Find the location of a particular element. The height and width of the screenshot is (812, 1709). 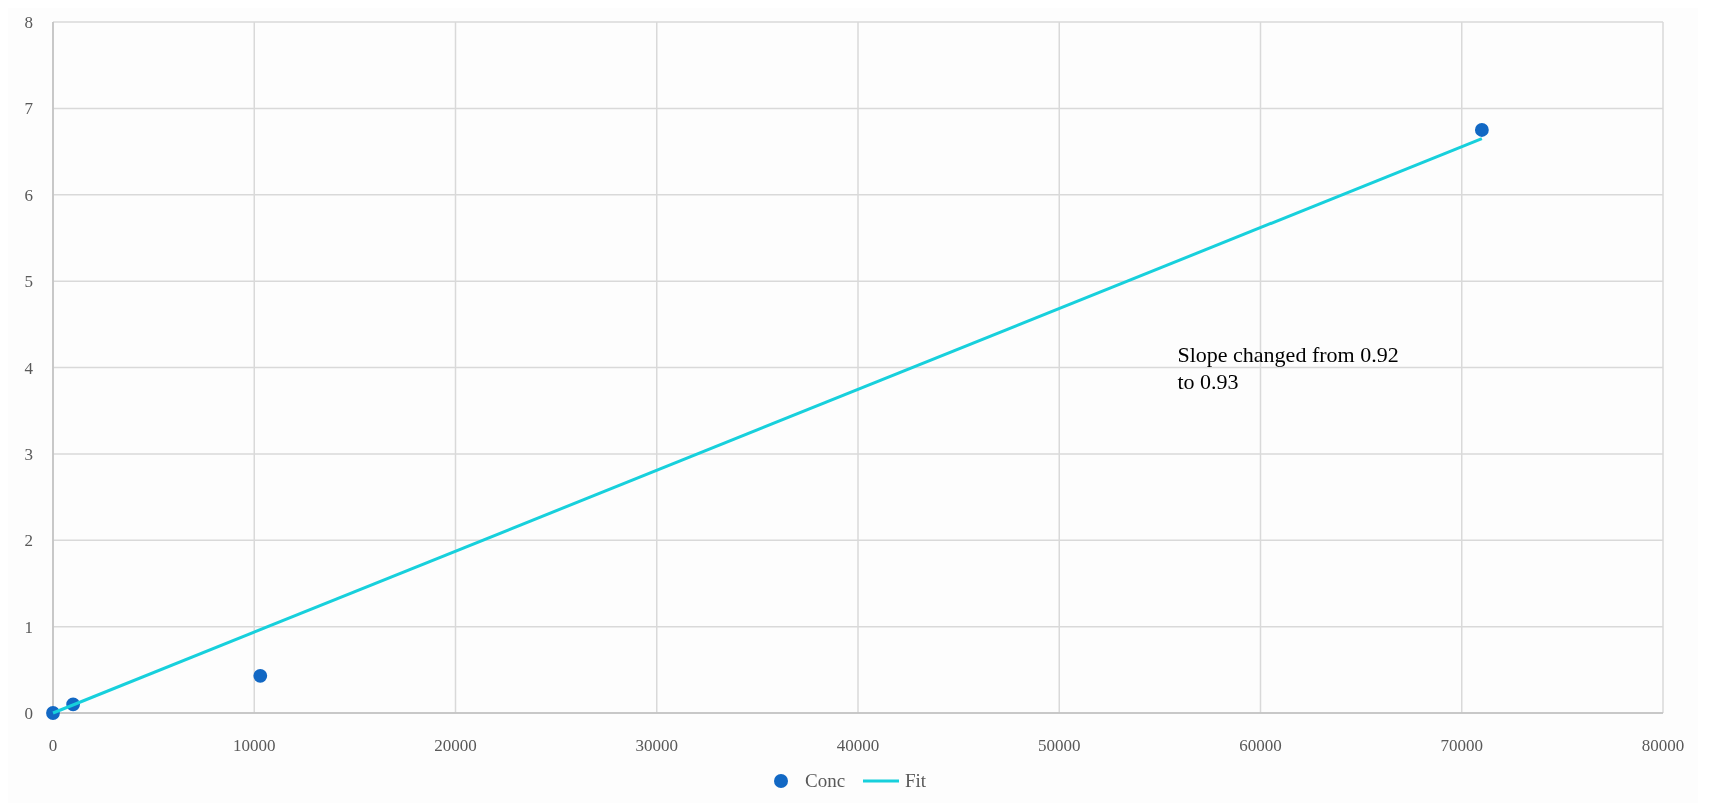

annotation: Slope changed from 0.92 to 0.93 is located at coordinates (1288, 368).